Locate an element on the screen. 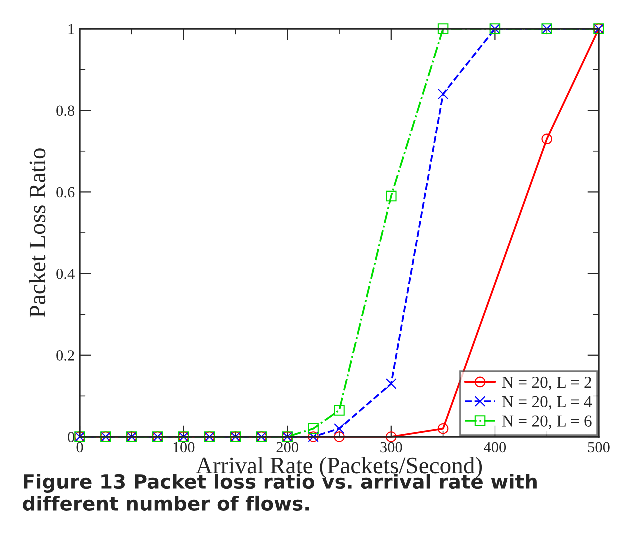  x-tick-label: 100 is located at coordinates (184, 447).